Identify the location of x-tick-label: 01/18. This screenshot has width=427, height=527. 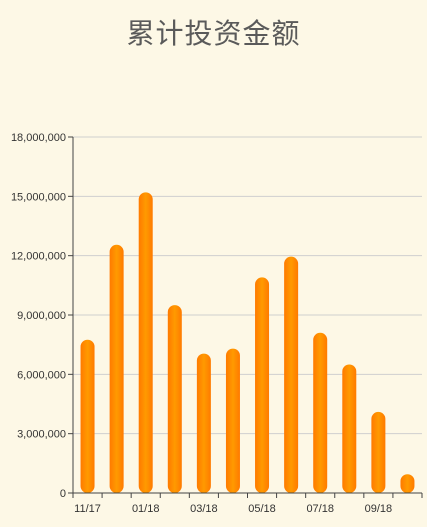
(146, 509).